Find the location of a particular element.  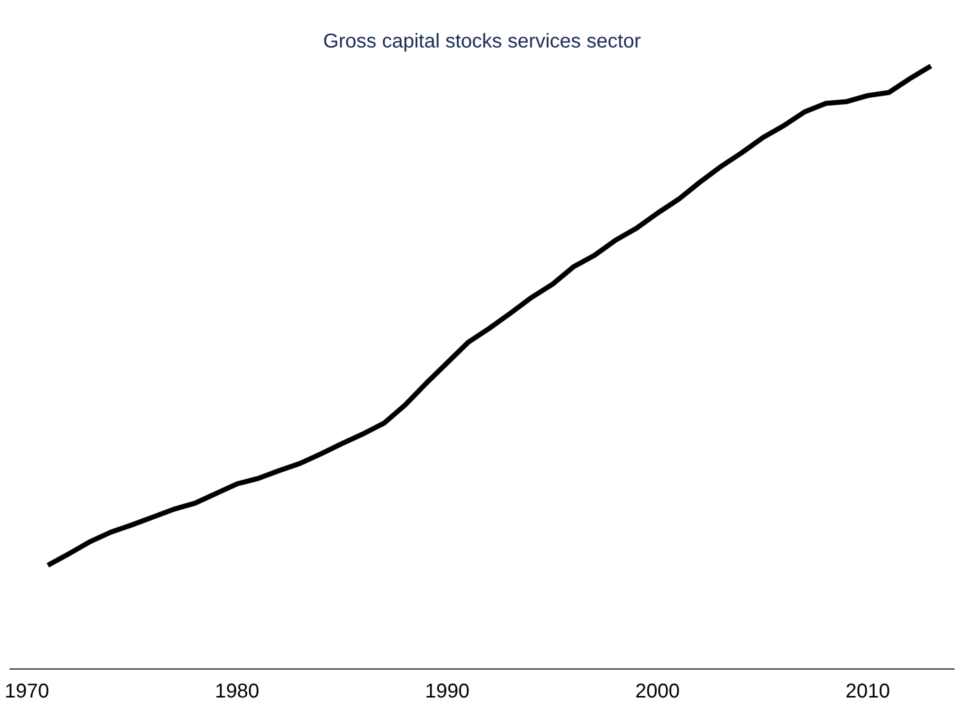

chart-title: Gross capital stocks services sector is located at coordinates (482, 41).